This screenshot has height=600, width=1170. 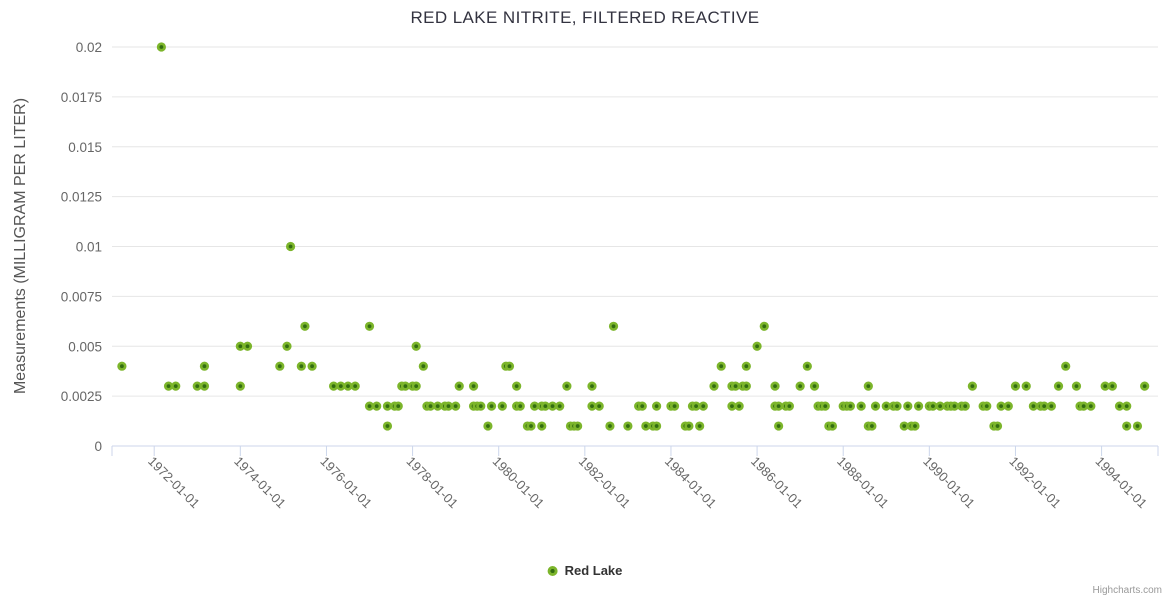 What do you see at coordinates (584, 570) in the screenshot?
I see `legend-item-red-lake: Red Lake` at bounding box center [584, 570].